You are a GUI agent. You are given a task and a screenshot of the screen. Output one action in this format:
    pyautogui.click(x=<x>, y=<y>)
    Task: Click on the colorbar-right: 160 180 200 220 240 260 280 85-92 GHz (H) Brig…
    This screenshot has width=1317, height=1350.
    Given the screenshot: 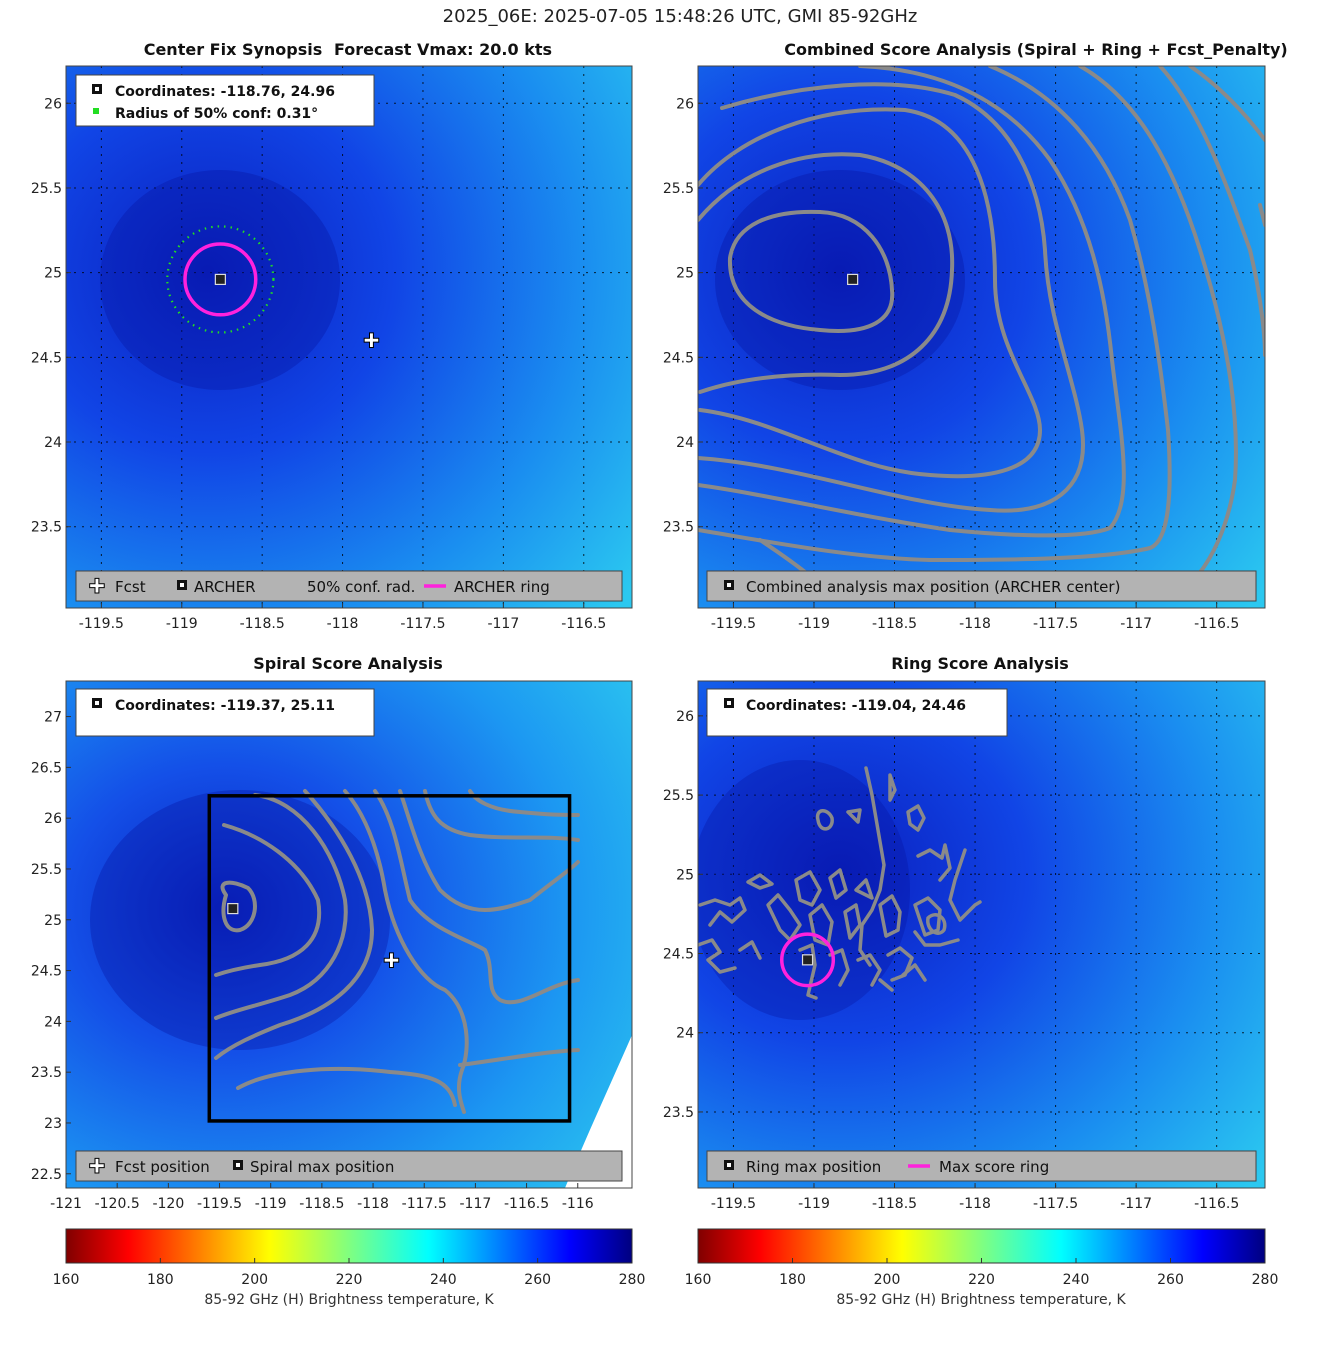 What is the action you would take?
    pyautogui.click(x=981, y=1268)
    